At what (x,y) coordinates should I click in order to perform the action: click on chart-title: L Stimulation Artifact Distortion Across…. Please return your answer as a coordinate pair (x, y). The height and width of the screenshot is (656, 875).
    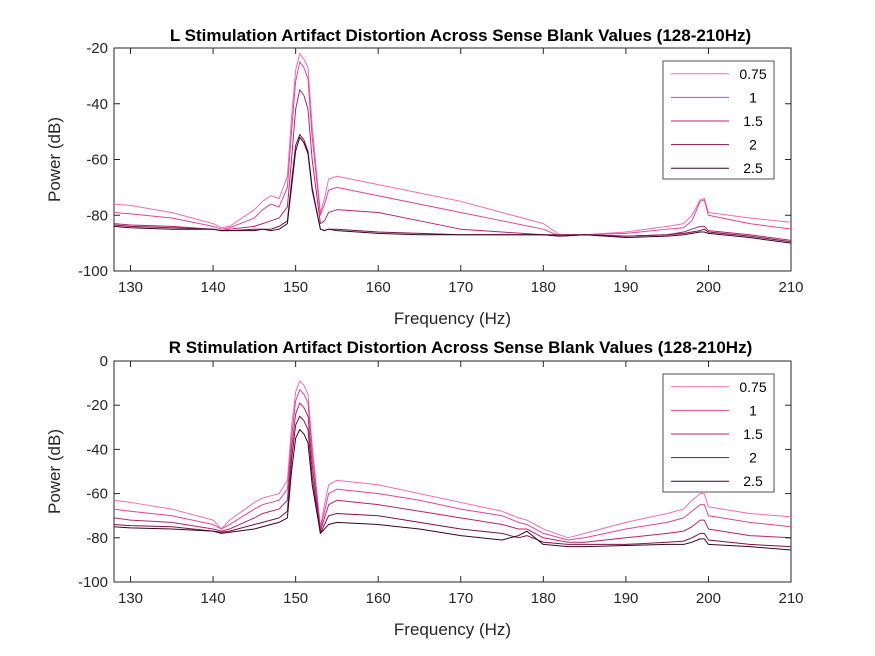
    Looking at the image, I should click on (460, 35).